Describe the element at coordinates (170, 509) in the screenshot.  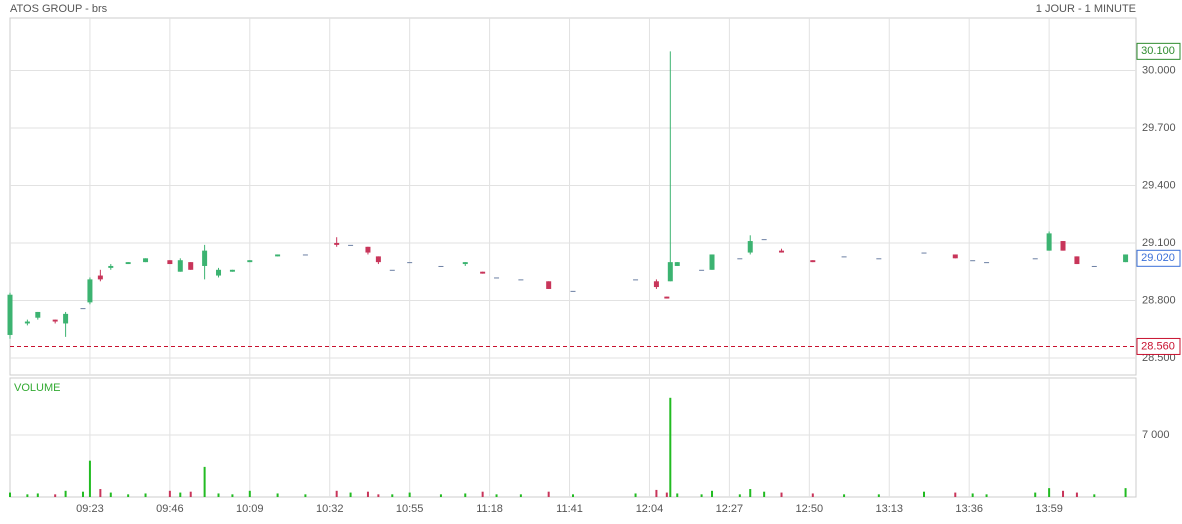
I see `x-tick-label: 09:46` at that location.